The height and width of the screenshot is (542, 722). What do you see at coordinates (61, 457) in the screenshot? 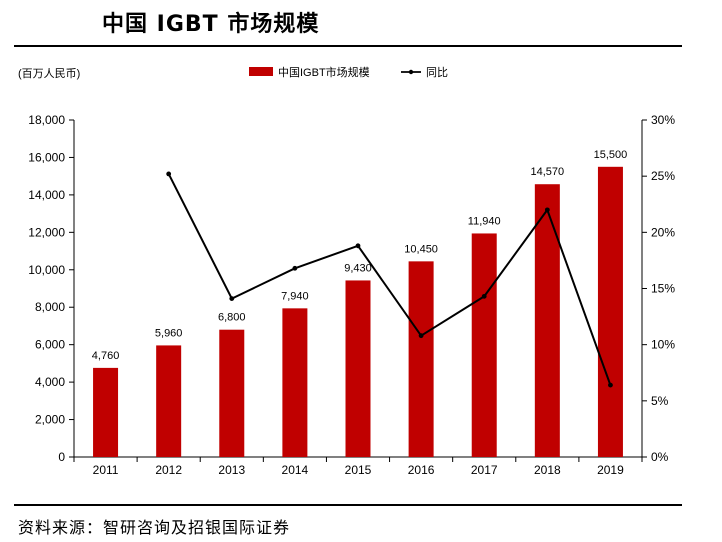
I see `y-left-tick-label: 0` at bounding box center [61, 457].